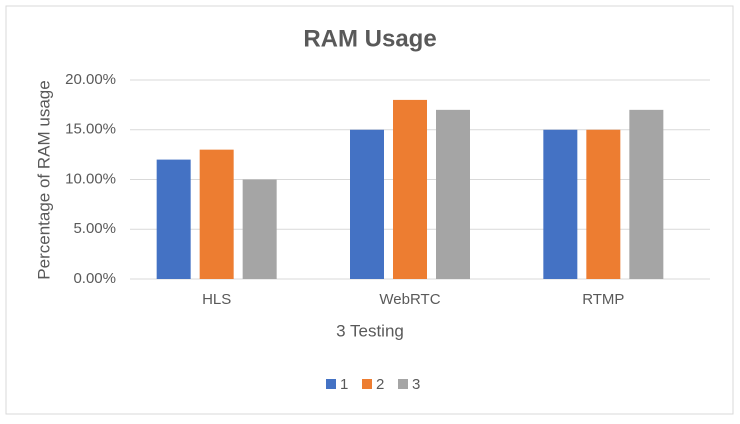 The width and height of the screenshot is (740, 424). What do you see at coordinates (43, 179) in the screenshot?
I see `y-axis-title: Percentage of RAM usage` at bounding box center [43, 179].